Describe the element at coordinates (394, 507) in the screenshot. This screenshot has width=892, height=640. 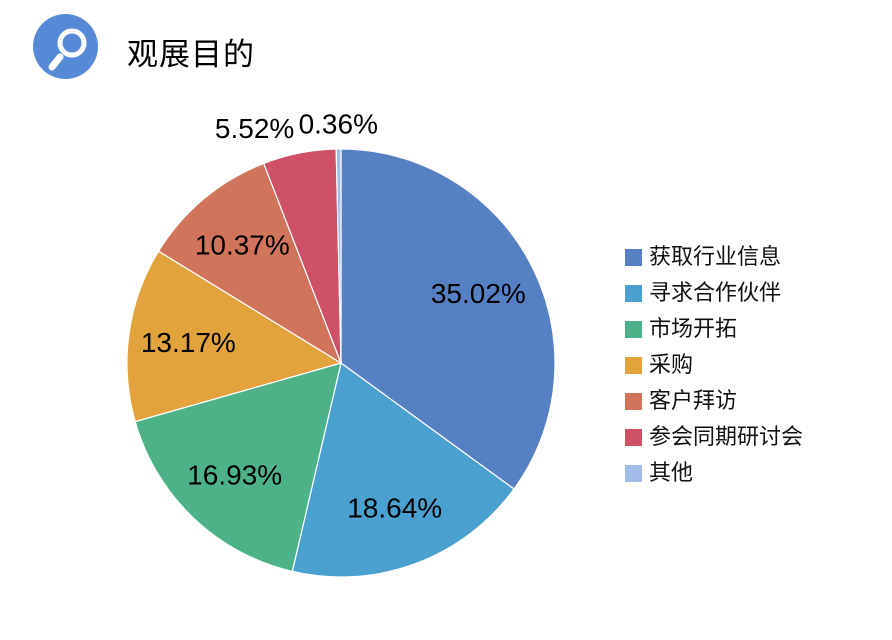
I see `slice-label: 18.64%` at that location.